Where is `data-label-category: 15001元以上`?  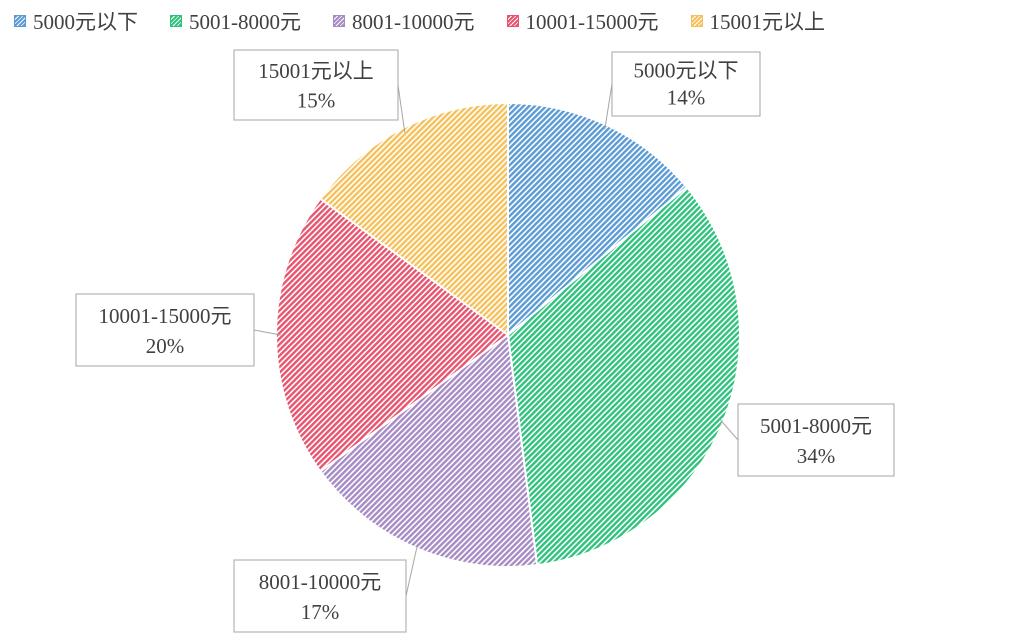 data-label-category: 15001元以上 is located at coordinates (316, 71).